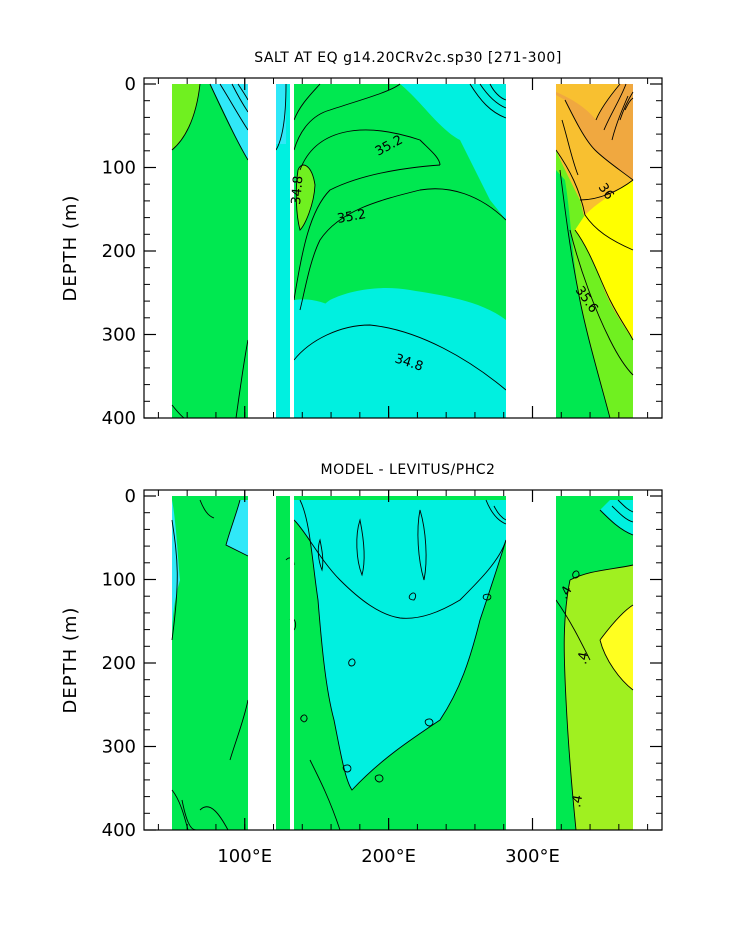 Image resolution: width=733 pixels, height=945 pixels. What do you see at coordinates (70, 248) in the screenshot?
I see `top-y-axis-label: DEPTH (m)` at bounding box center [70, 248].